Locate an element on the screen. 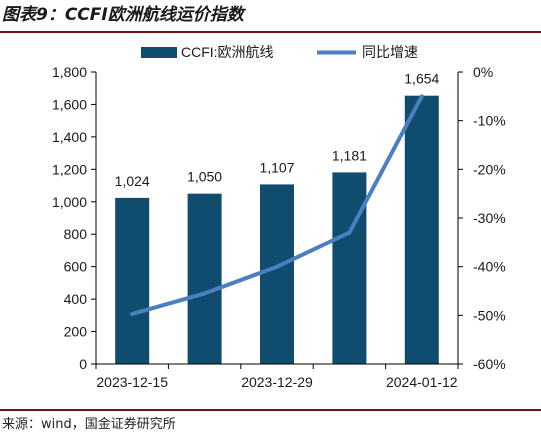 The height and width of the screenshot is (436, 541). bar-data-label: 1,050 is located at coordinates (204, 177).